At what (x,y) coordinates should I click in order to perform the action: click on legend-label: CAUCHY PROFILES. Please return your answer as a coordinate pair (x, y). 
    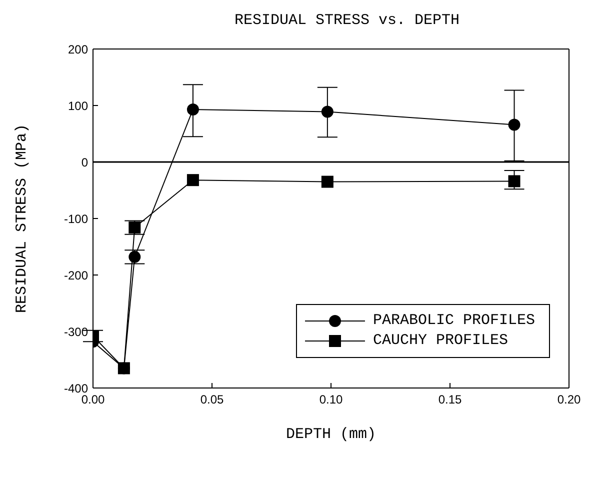
    Looking at the image, I should click on (440, 341).